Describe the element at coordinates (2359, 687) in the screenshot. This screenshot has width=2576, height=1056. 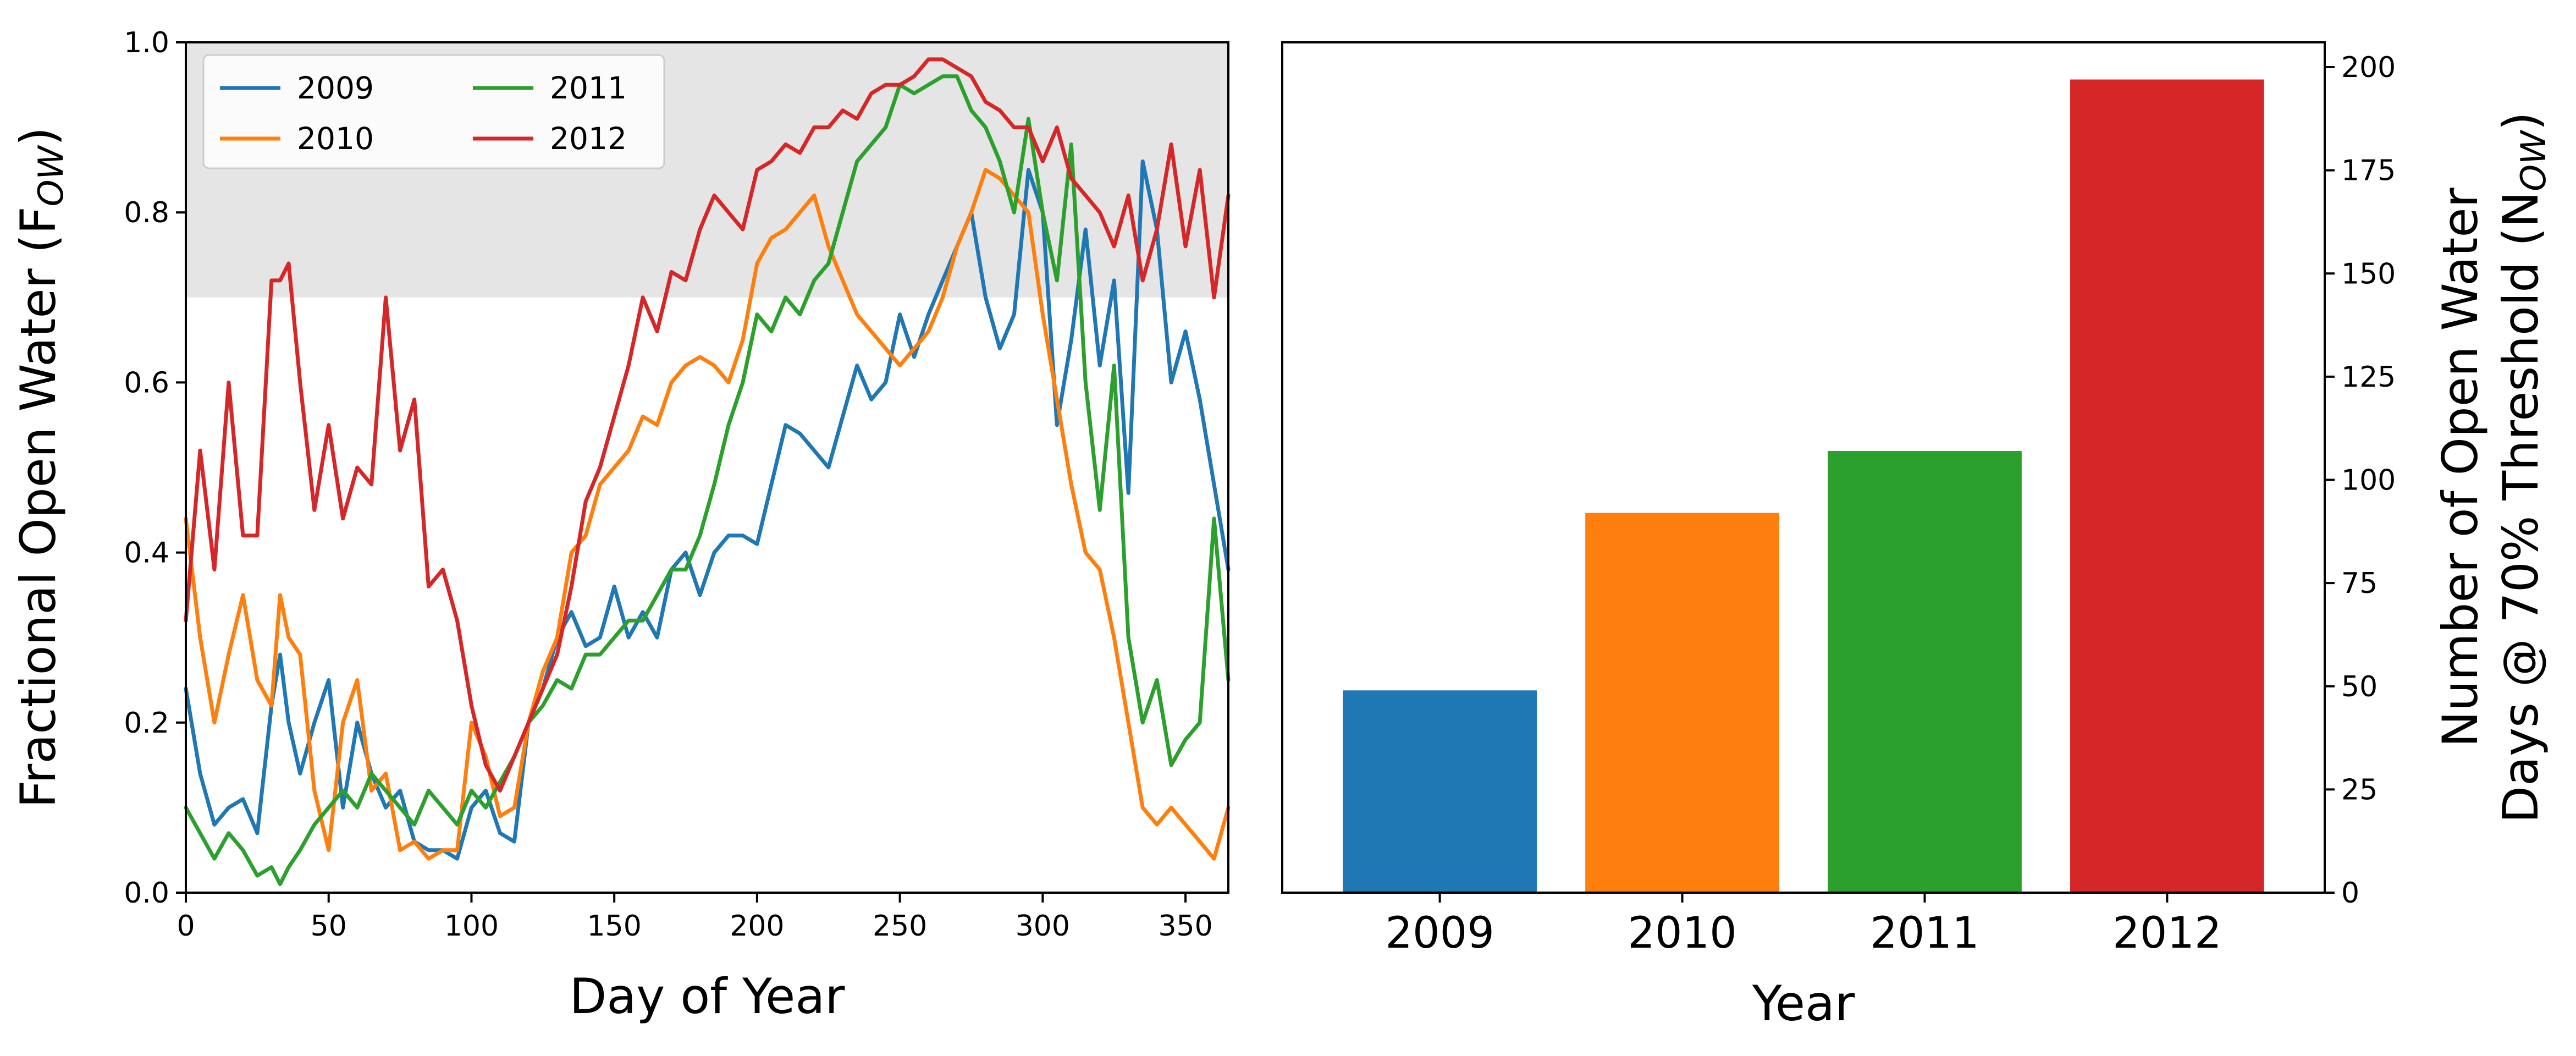
I see `y-tick-label: 50` at that location.